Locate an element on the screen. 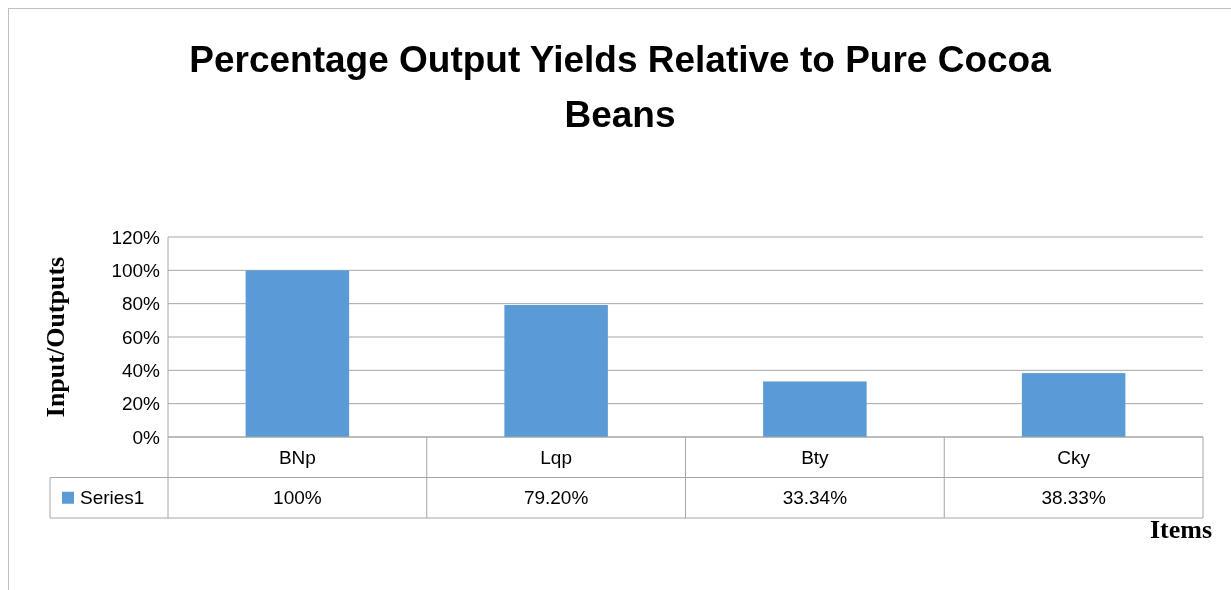 This screenshot has height=590, width=1231. x-tick-label: BNp is located at coordinates (297, 457).